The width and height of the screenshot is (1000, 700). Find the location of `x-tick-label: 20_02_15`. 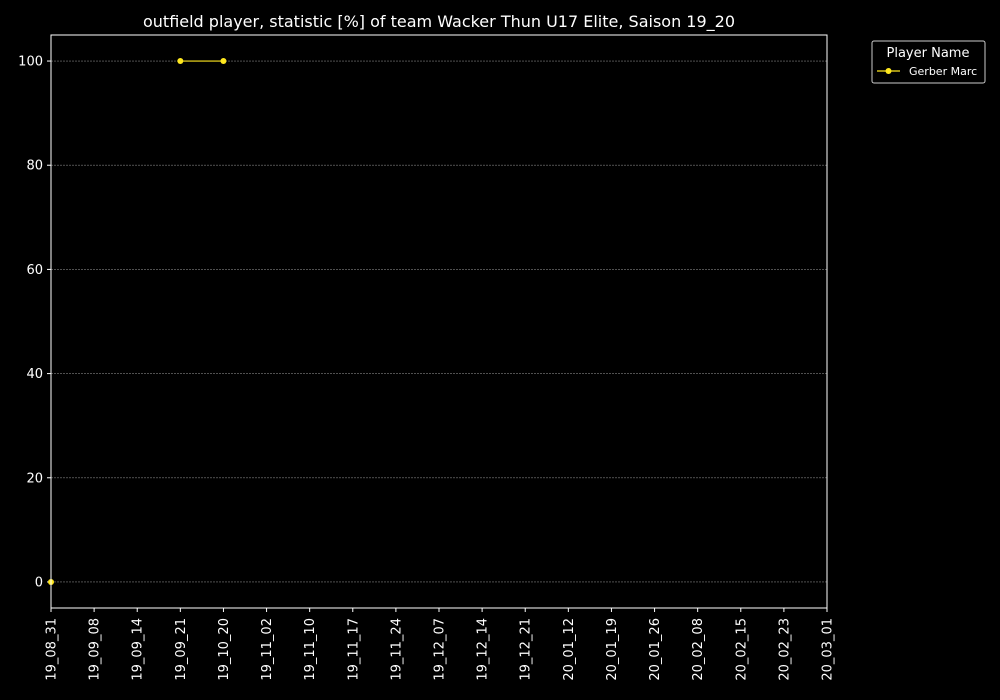

x-tick-label: 20_02_15 is located at coordinates (741, 649).